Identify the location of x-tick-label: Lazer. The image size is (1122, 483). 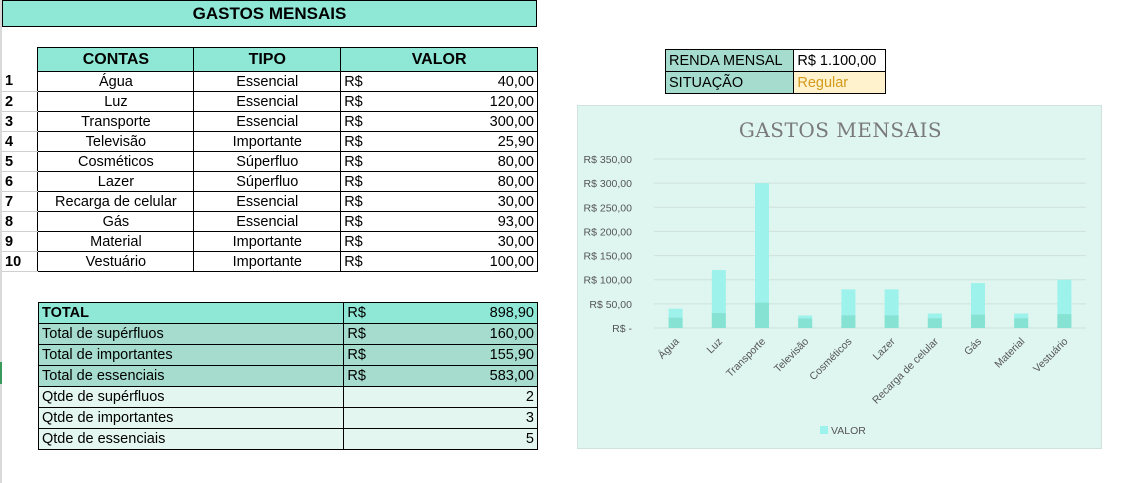
(884, 348).